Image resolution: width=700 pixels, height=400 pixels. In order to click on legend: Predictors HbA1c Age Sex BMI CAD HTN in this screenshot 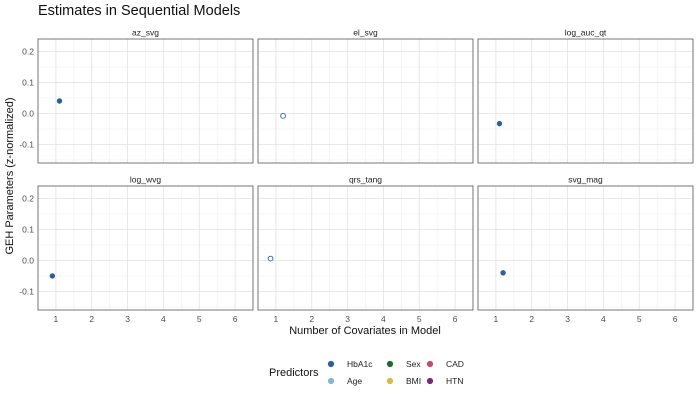, I will do `click(366, 372)`.